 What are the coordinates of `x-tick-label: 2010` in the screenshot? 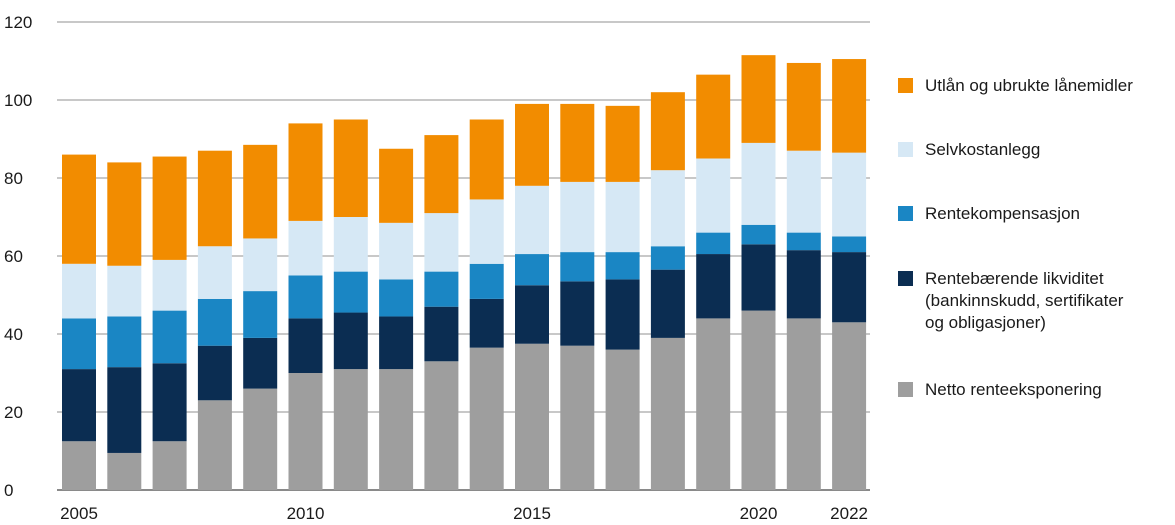 It's located at (306, 513).